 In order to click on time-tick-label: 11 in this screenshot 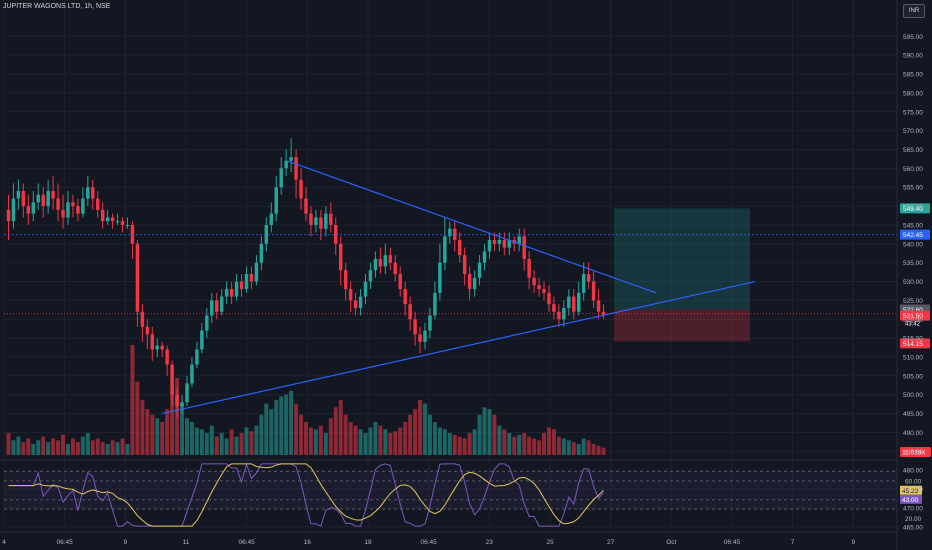, I will do `click(186, 542)`.